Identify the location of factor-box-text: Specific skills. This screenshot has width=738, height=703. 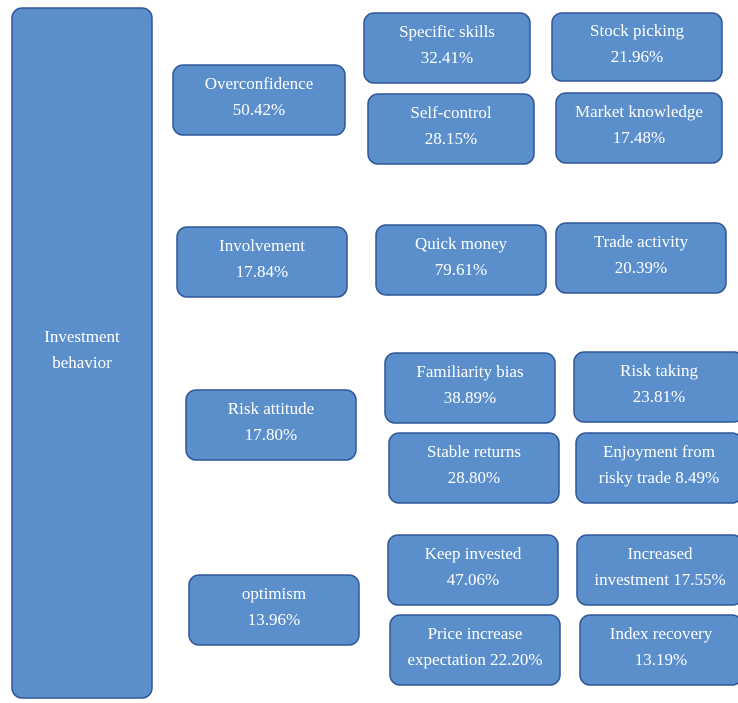
(447, 31).